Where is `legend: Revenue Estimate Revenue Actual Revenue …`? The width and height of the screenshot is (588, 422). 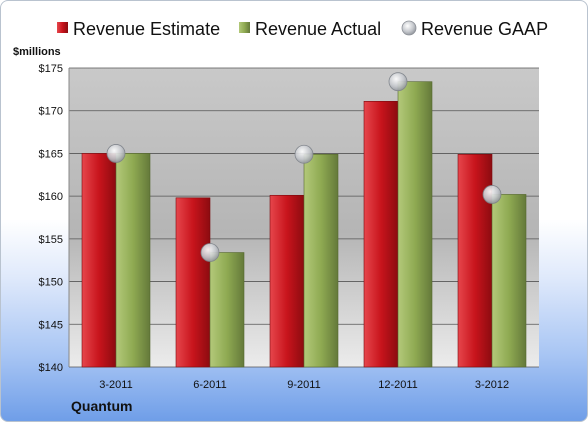
legend: Revenue Estimate Revenue Actual Revenue … is located at coordinates (302, 29).